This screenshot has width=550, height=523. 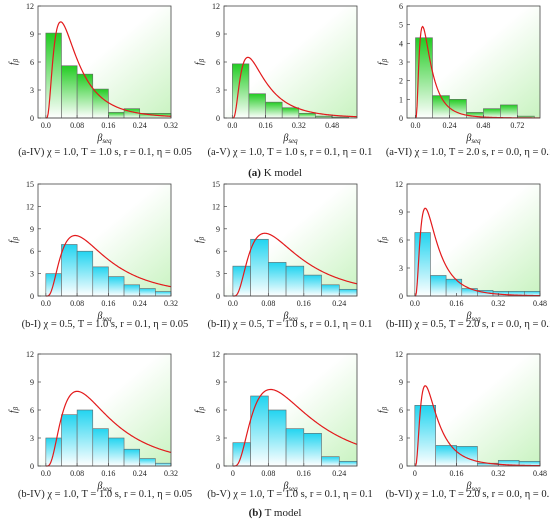 I want to click on x-tick-label: 0.24, so click(x=140, y=473).